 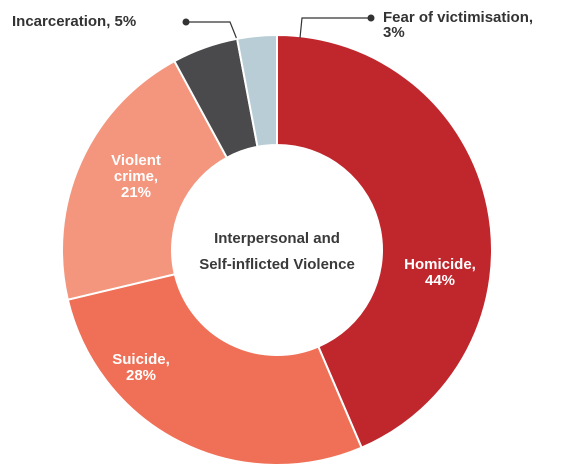 I want to click on value-label: 21%, so click(x=136, y=192).